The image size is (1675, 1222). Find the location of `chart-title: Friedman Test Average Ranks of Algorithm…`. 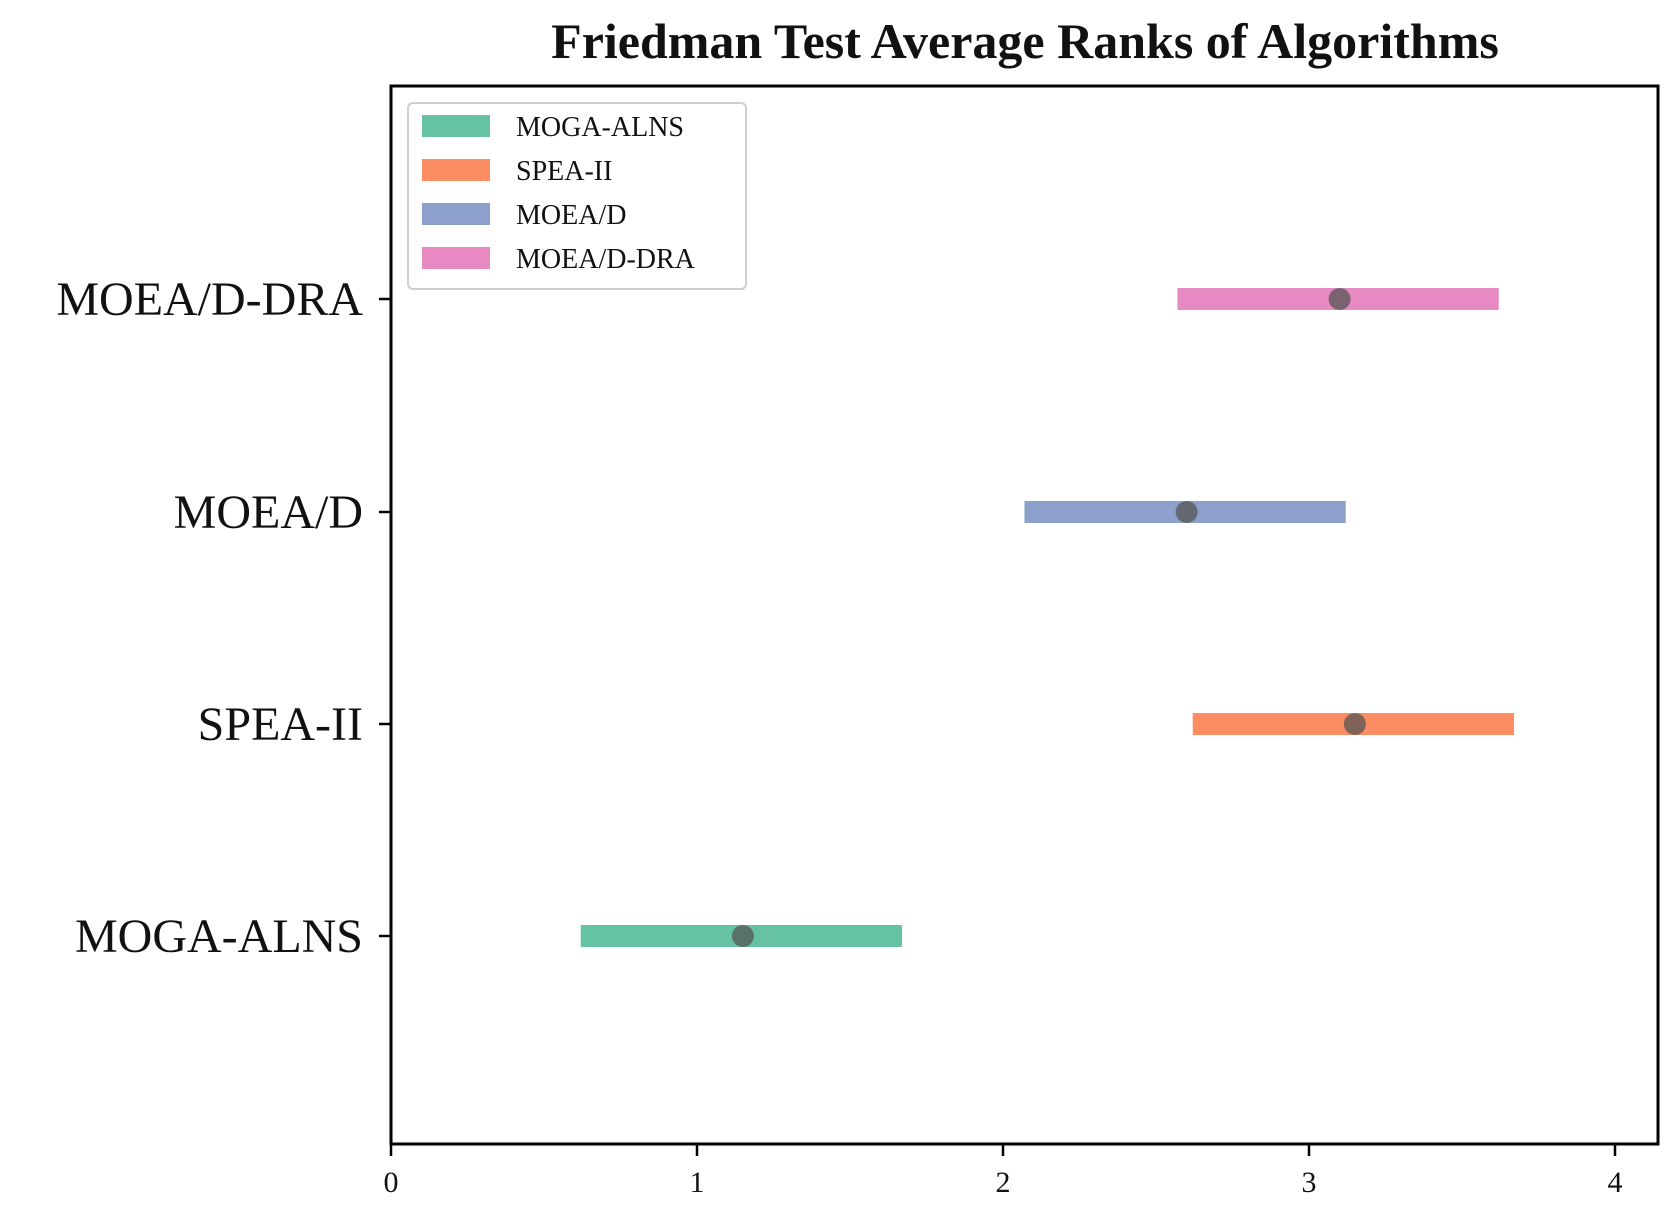

chart-title: Friedman Test Average Ranks of Algorithm… is located at coordinates (1025, 41).